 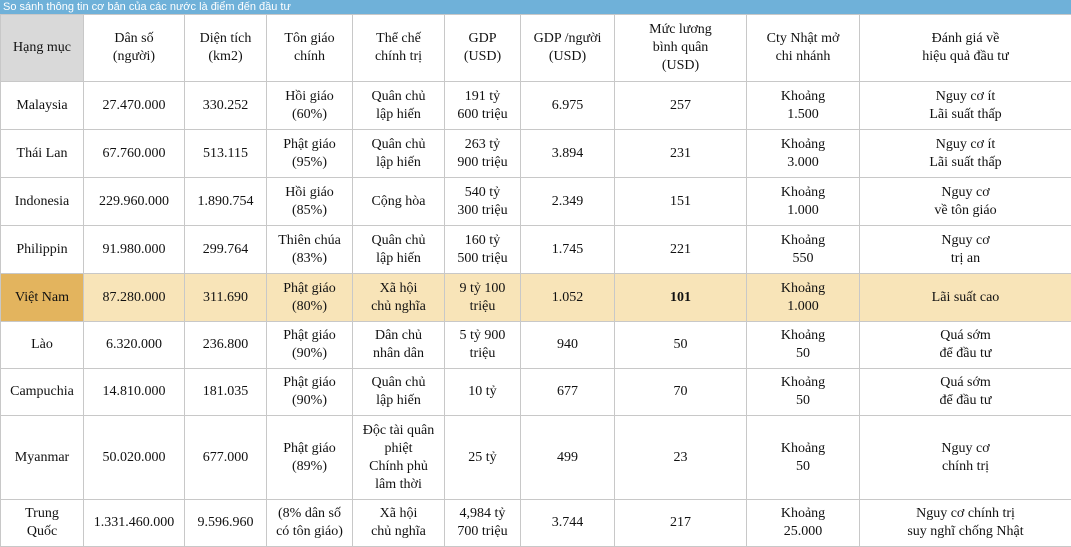 What do you see at coordinates (398, 467) in the screenshot?
I see `cell-line: Chính phủ` at bounding box center [398, 467].